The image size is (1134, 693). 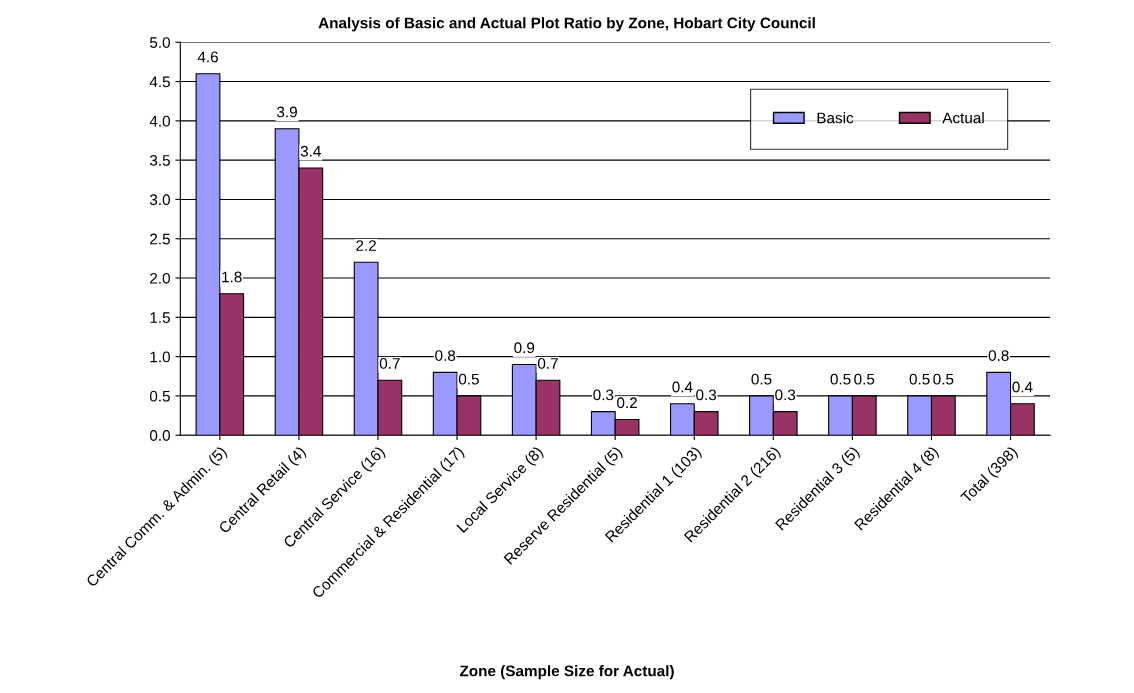 I want to click on data-label: 1.8, so click(x=232, y=277).